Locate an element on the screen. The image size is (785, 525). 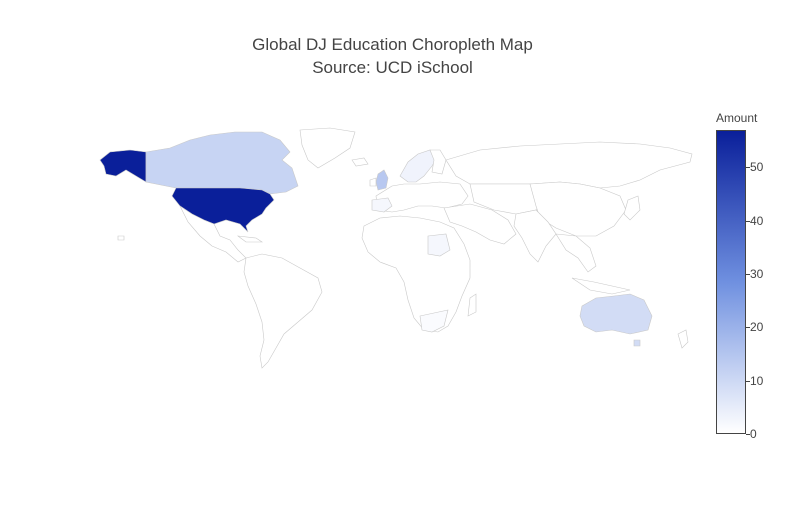
colorbar-title: Amount is located at coordinates (737, 118).